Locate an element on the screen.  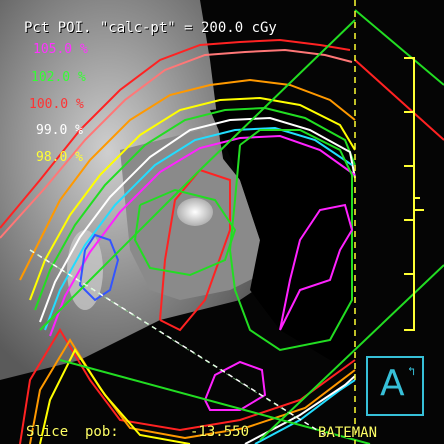
orientation-letter: A is located at coordinates (392, 383).